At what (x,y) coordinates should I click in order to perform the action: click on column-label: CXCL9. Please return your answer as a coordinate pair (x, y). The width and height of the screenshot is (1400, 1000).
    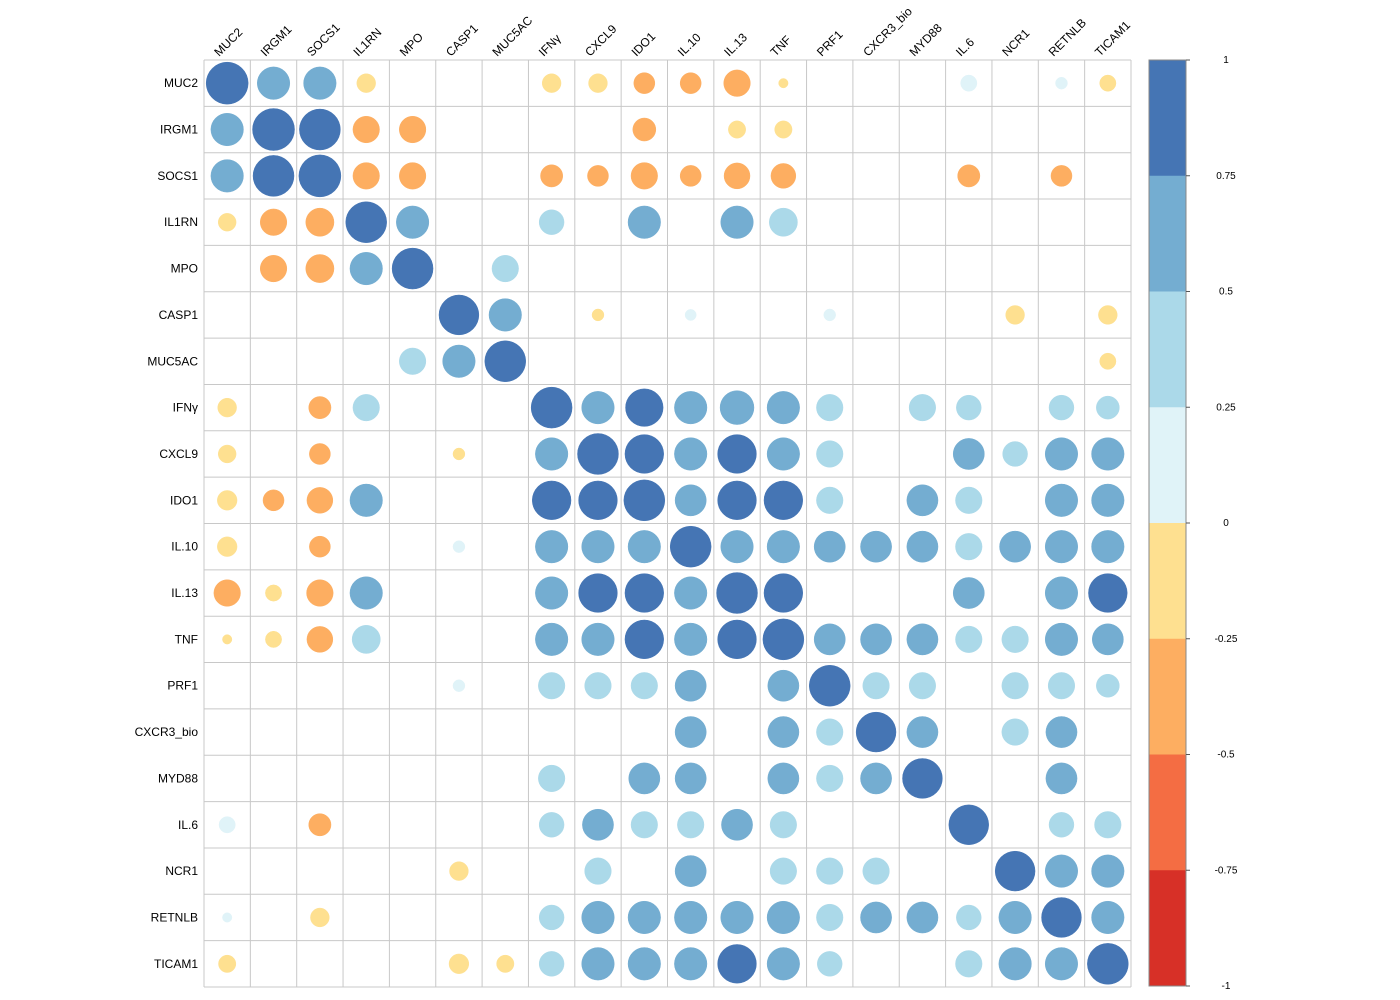
    Looking at the image, I should click on (600, 40).